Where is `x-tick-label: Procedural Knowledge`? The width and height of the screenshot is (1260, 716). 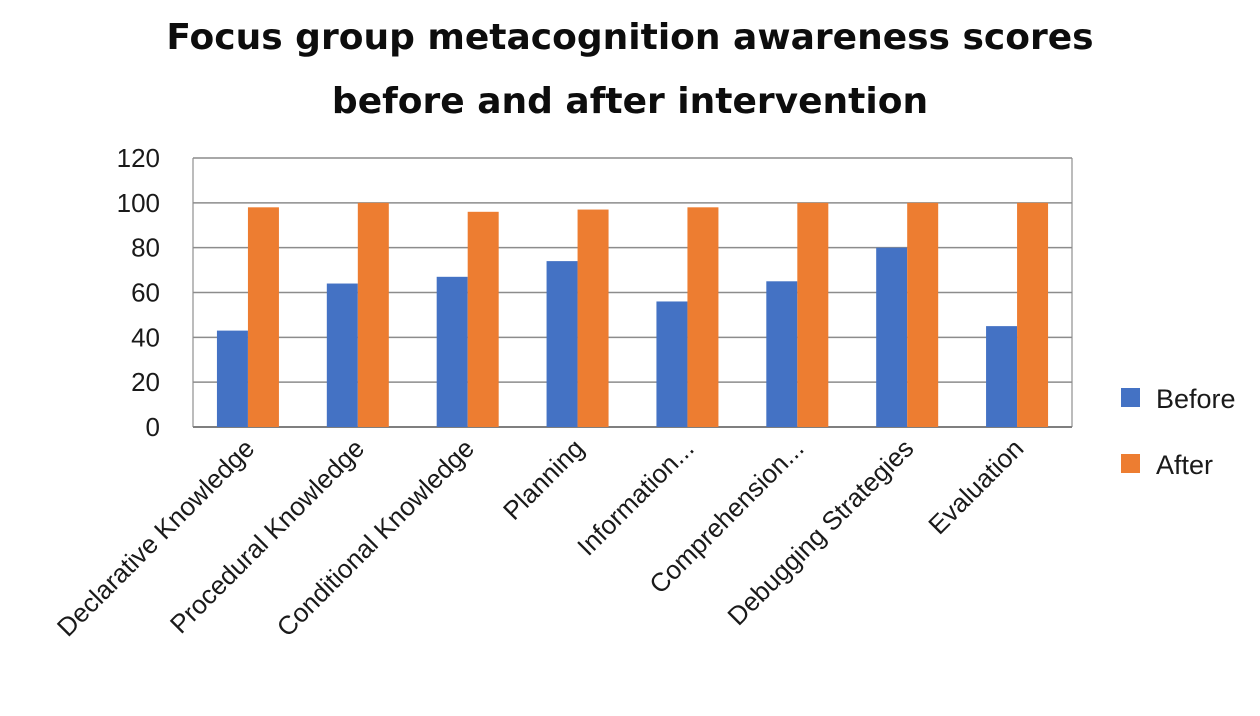 x-tick-label: Procedural Knowledge is located at coordinates (267, 536).